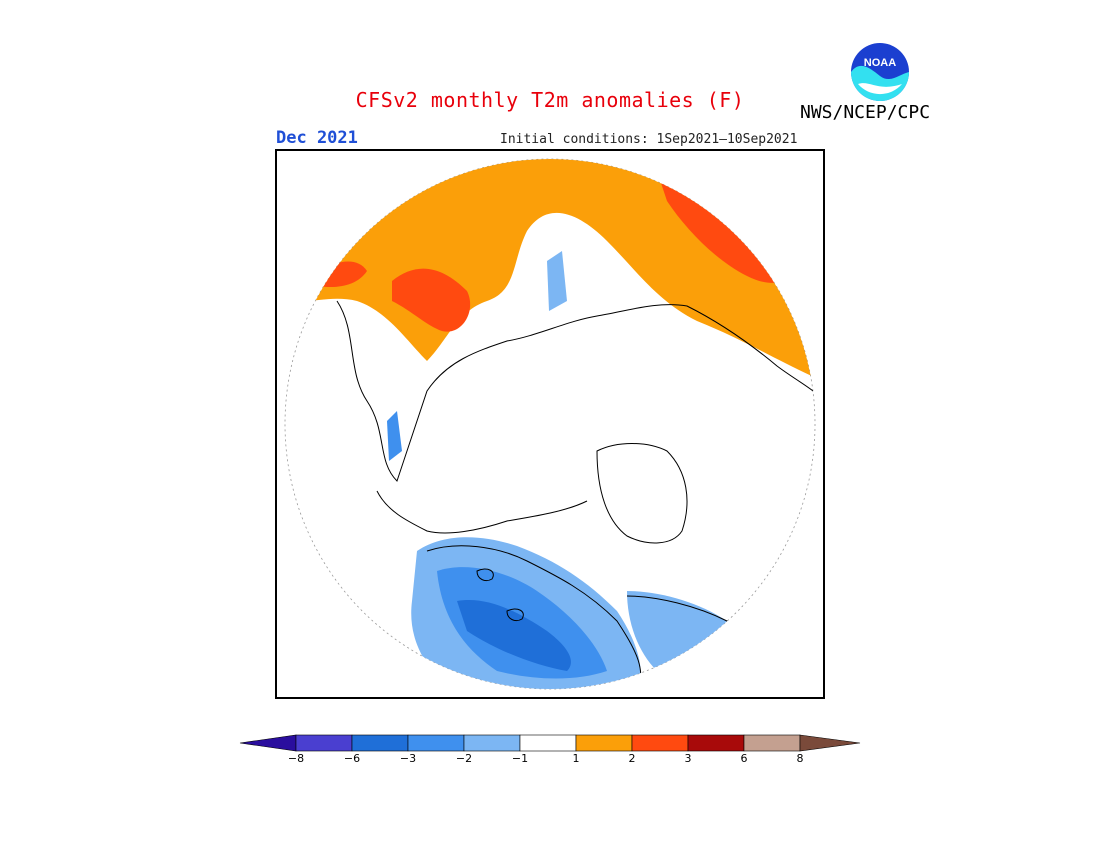 This screenshot has width=1100, height=850. I want to click on map-title: CFSv2 monthly T2m anomalies (F), so click(550, 100).